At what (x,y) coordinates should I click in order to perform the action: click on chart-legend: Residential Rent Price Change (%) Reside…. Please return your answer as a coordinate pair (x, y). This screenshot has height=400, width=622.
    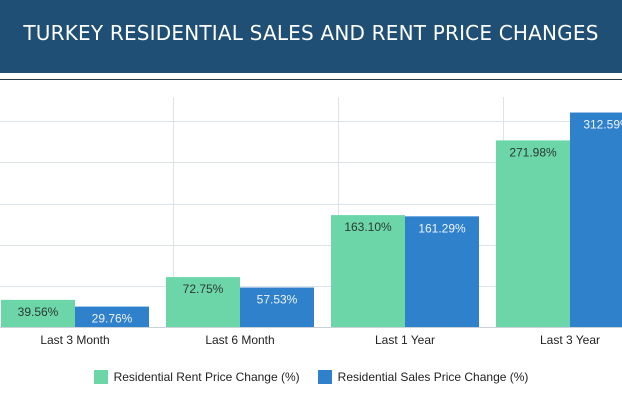
    Looking at the image, I should click on (311, 377).